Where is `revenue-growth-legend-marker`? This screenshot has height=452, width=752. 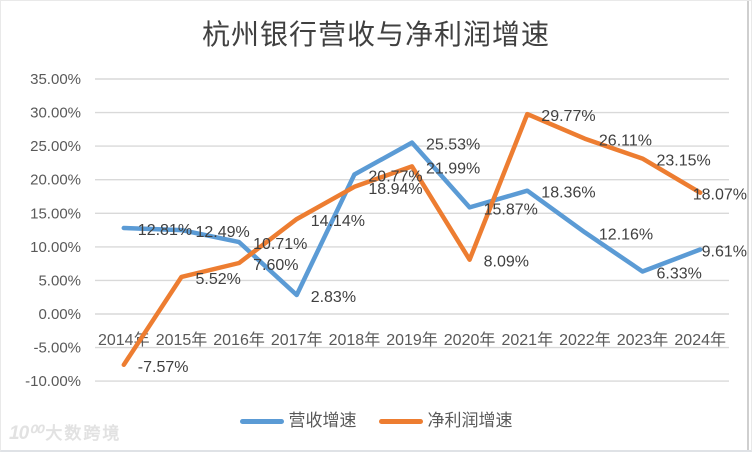
revenue-growth-legend-marker is located at coordinates (261, 421).